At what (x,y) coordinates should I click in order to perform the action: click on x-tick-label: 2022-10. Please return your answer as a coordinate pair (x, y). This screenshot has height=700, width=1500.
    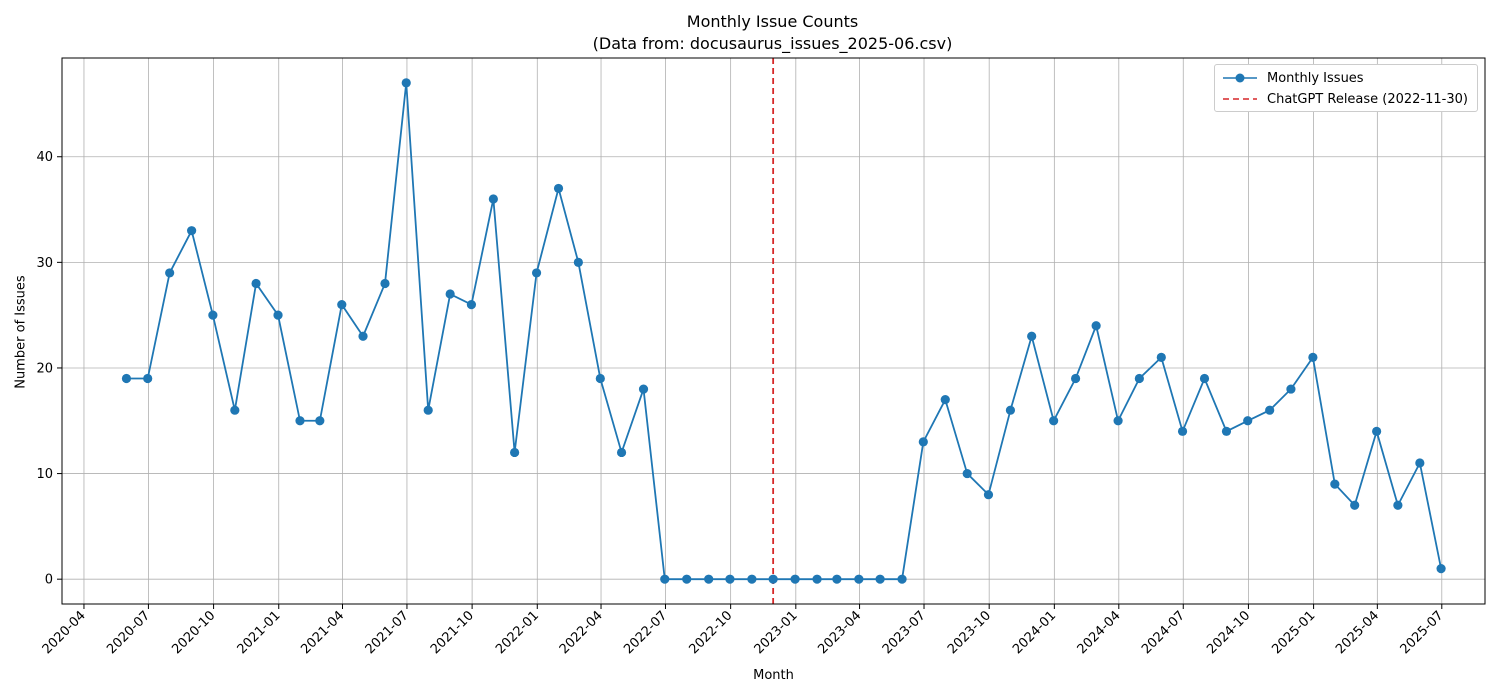
    Looking at the image, I should click on (710, 632).